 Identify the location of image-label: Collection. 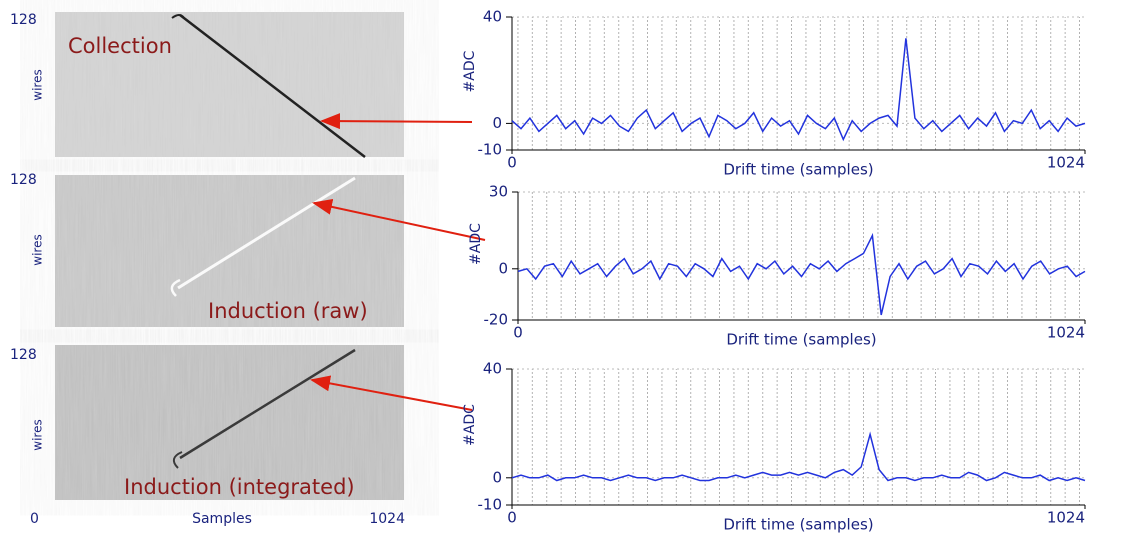
(120, 46).